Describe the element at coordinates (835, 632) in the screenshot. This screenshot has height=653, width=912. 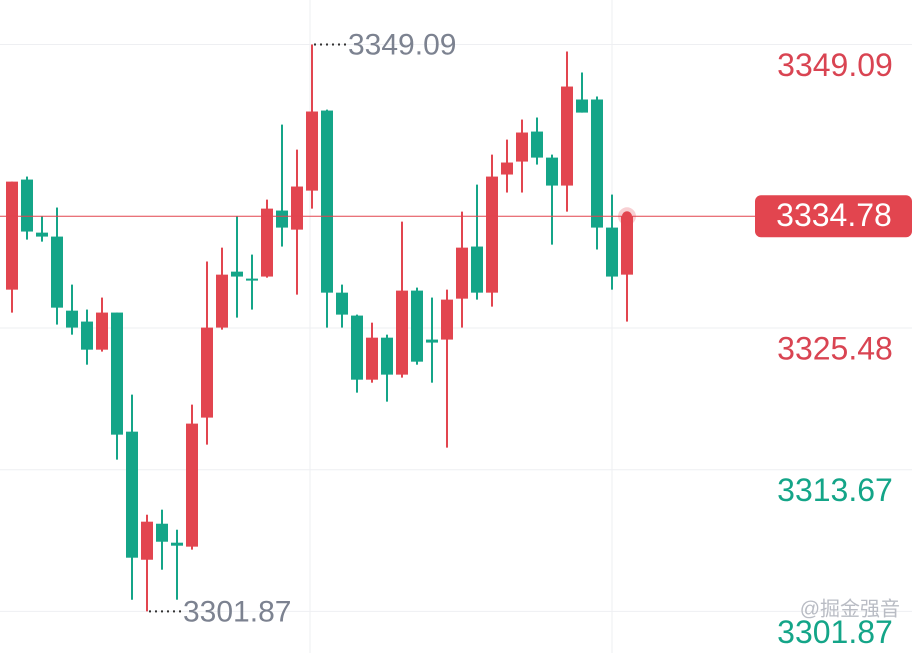
I see `y-tick-label: 3301.87` at that location.